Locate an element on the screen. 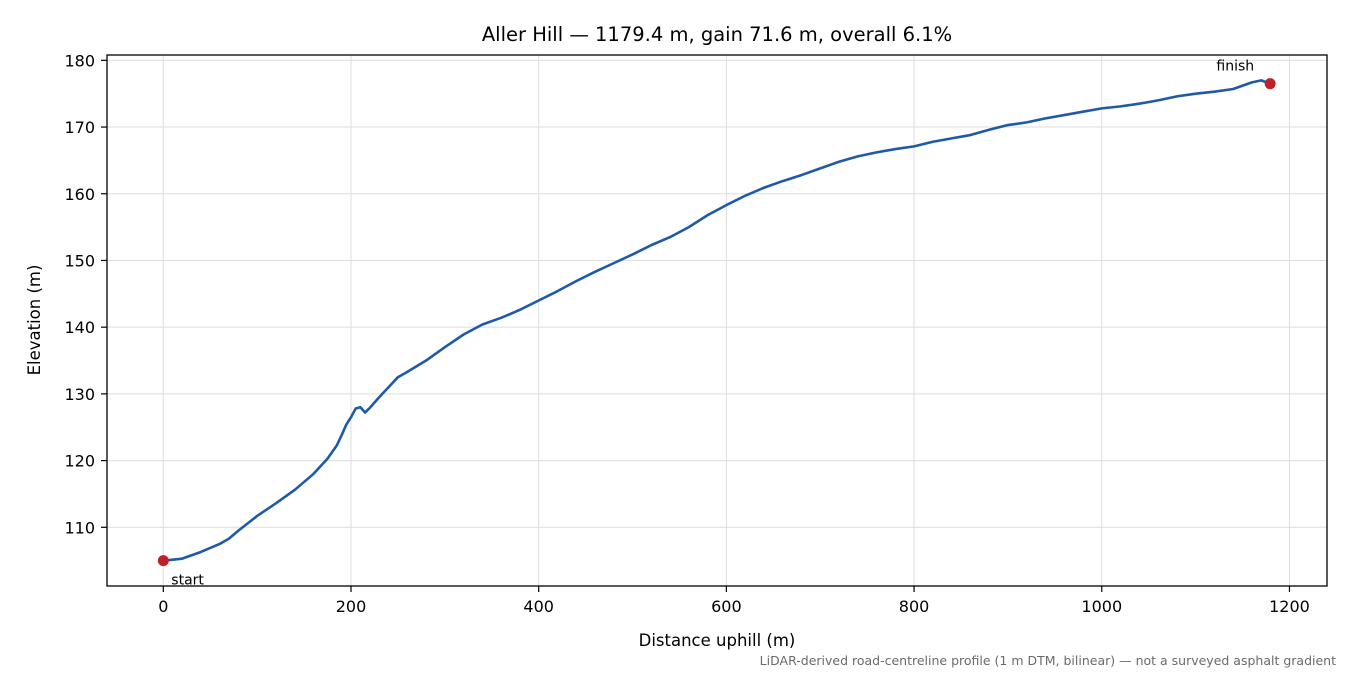 Image resolution: width=1350 pixels, height=675 pixels. x-tick-label: 600 is located at coordinates (726, 606).